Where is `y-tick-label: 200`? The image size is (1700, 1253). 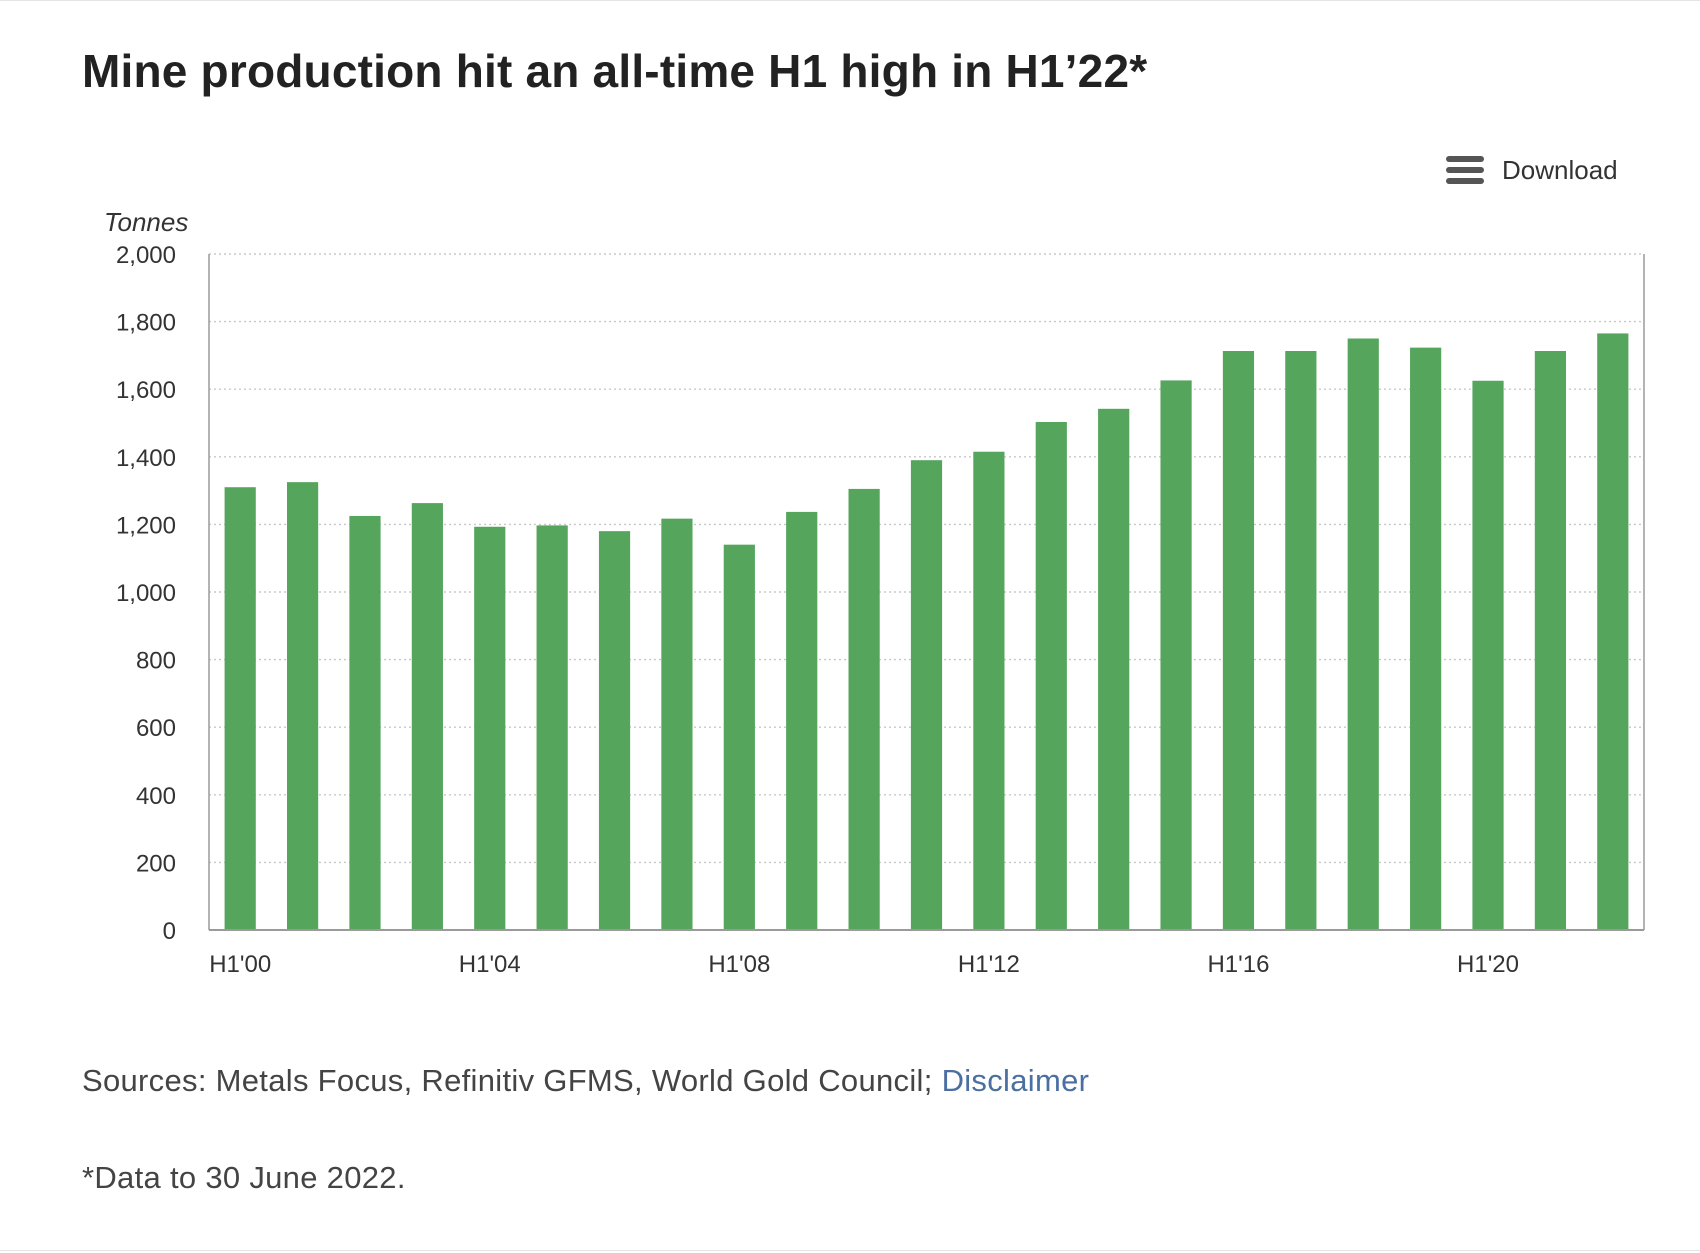 y-tick-label: 200 is located at coordinates (156, 863).